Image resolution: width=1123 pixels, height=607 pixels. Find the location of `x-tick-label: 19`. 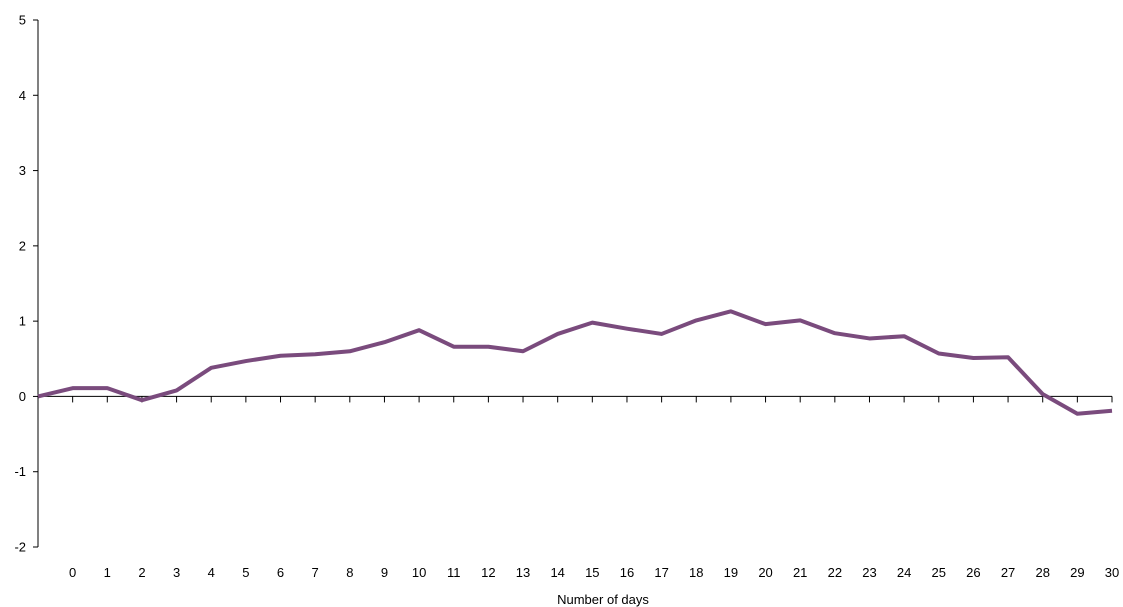

x-tick-label: 19 is located at coordinates (731, 572).